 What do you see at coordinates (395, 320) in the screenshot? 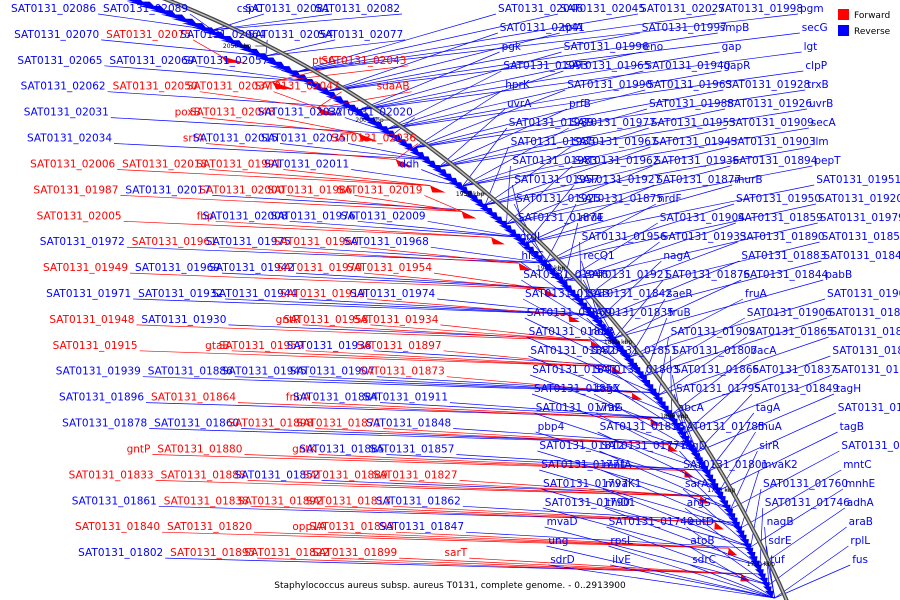
I see `feature-label-sat0131_01934: SAT0131_01934` at bounding box center [395, 320].